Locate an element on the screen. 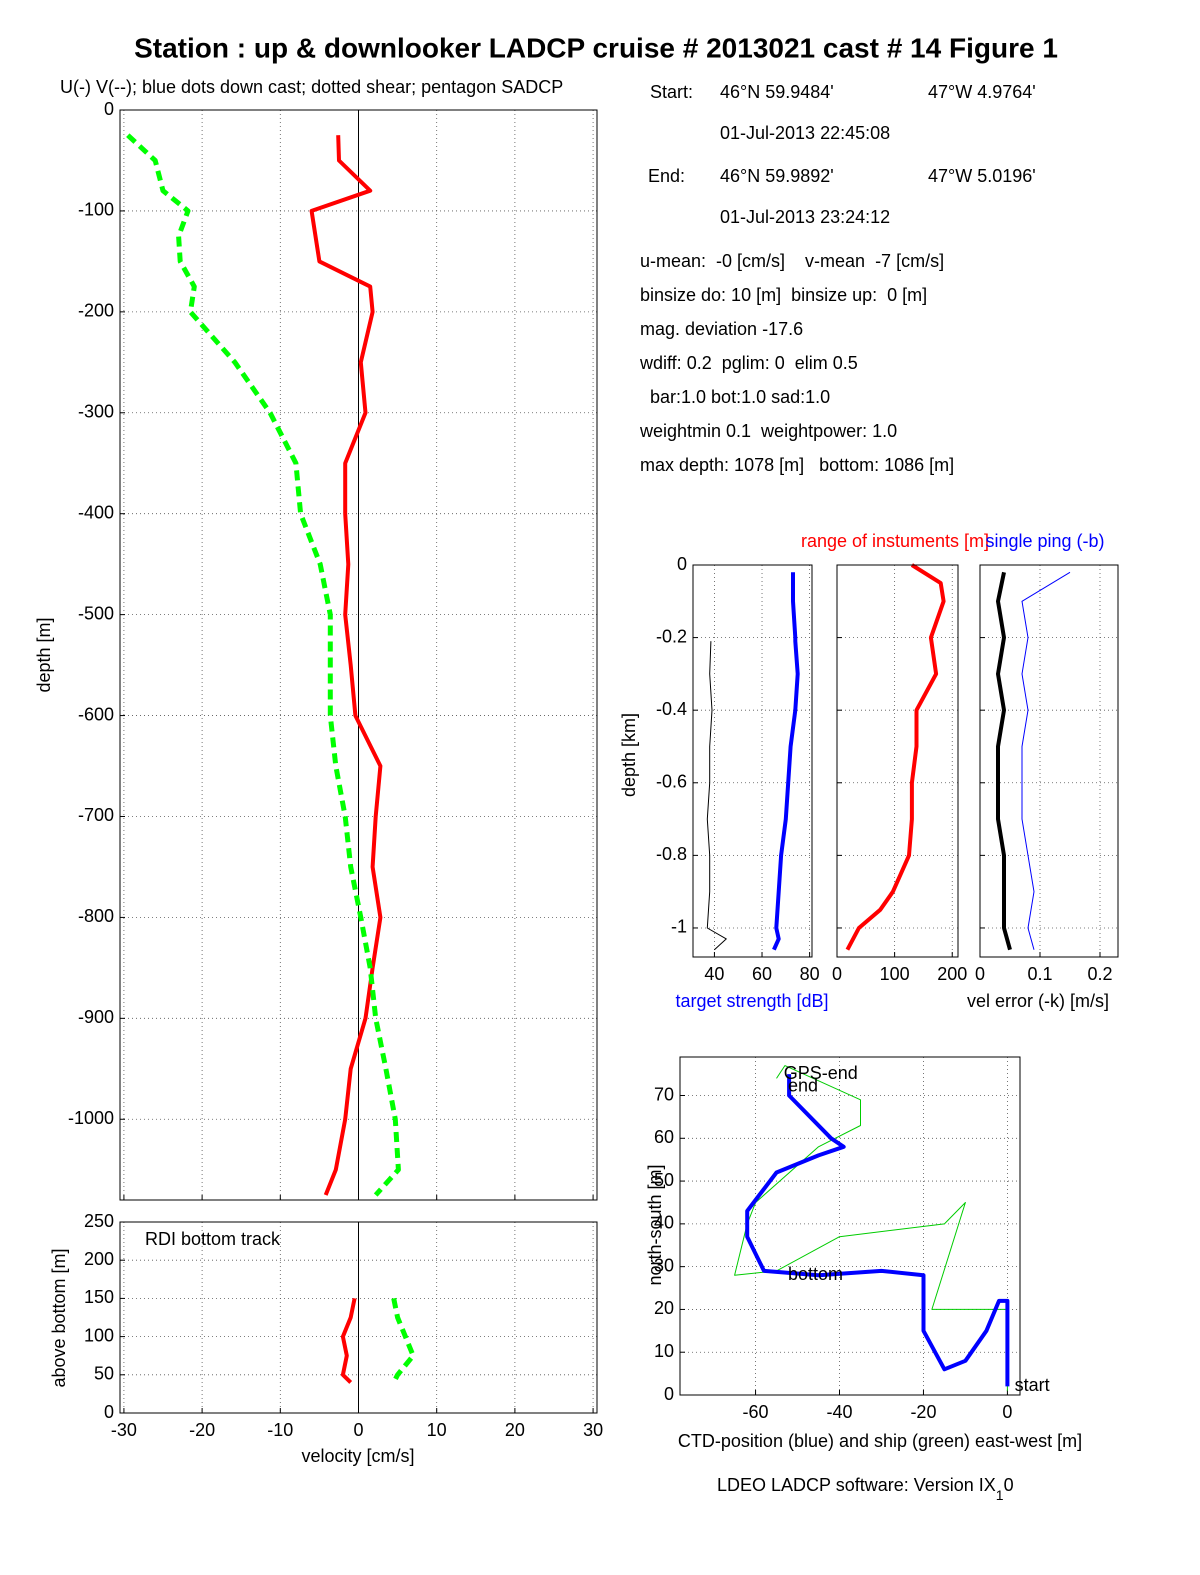  y-tick-label: -500 is located at coordinates (96, 613).